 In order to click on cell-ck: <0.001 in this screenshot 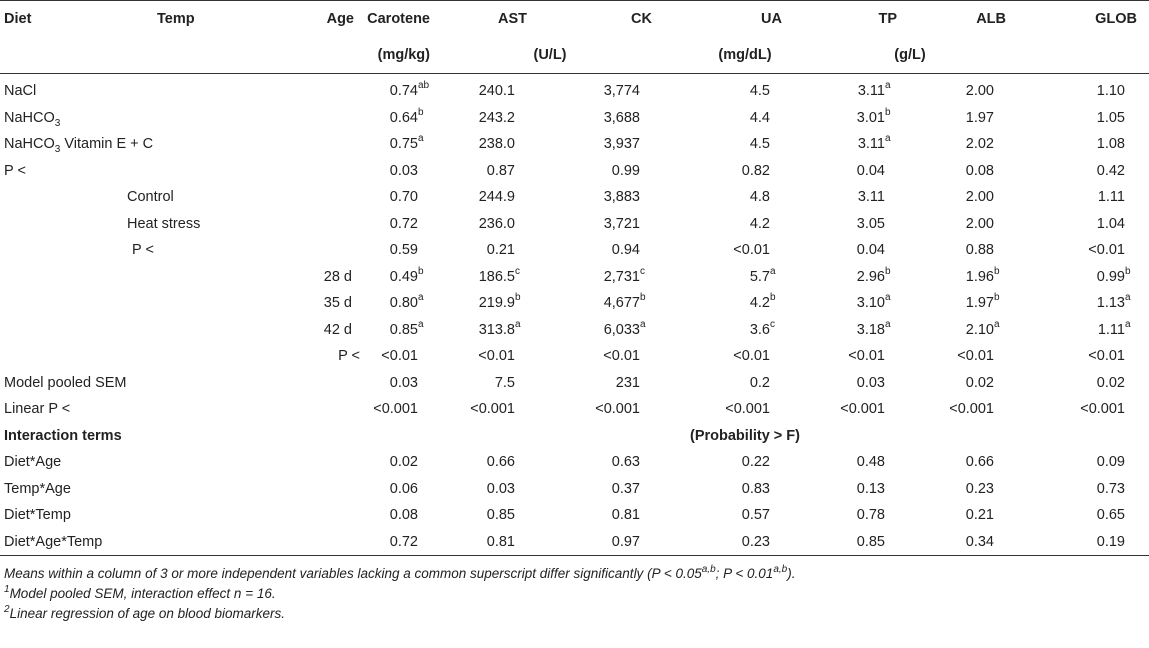, I will do `click(617, 409)`.